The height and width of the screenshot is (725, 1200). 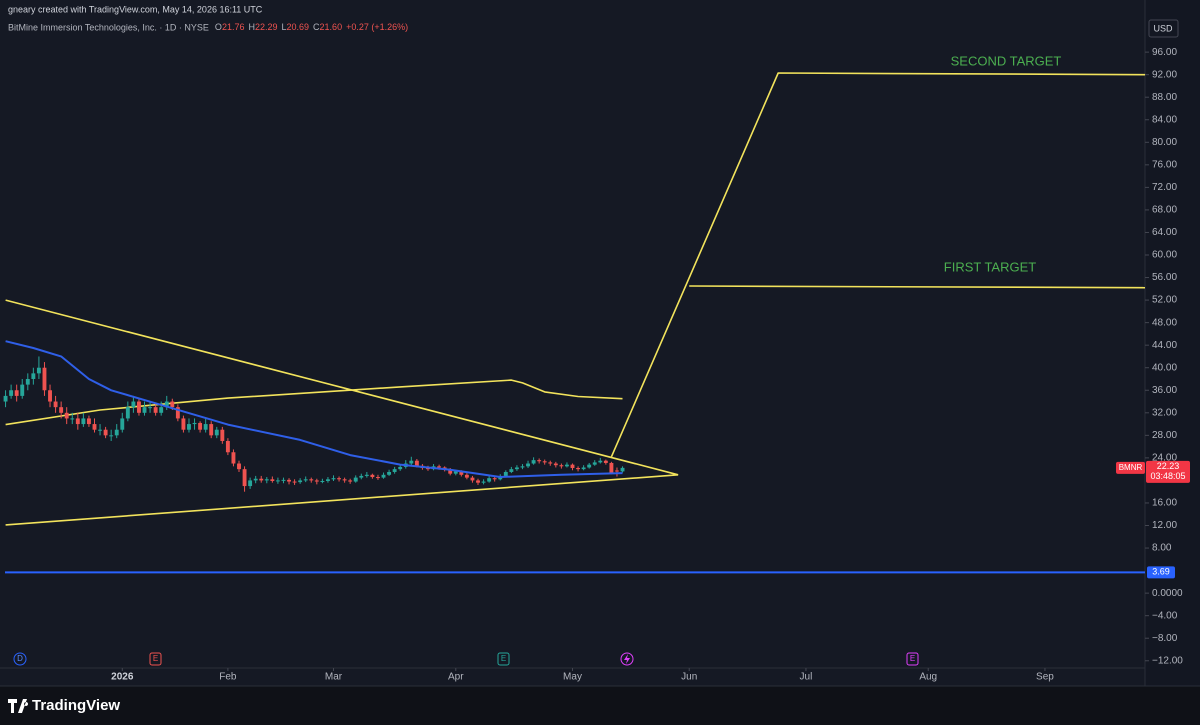 What do you see at coordinates (928, 677) in the screenshot?
I see `x-tick-label: Aug` at bounding box center [928, 677].